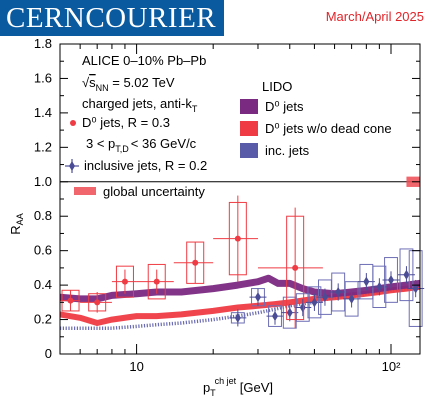 The height and width of the screenshot is (408, 430). Describe the element at coordinates (126, 122) in the screenshot. I see `annotation-d0-jets: D⁰ jets, R = 0.3` at that location.